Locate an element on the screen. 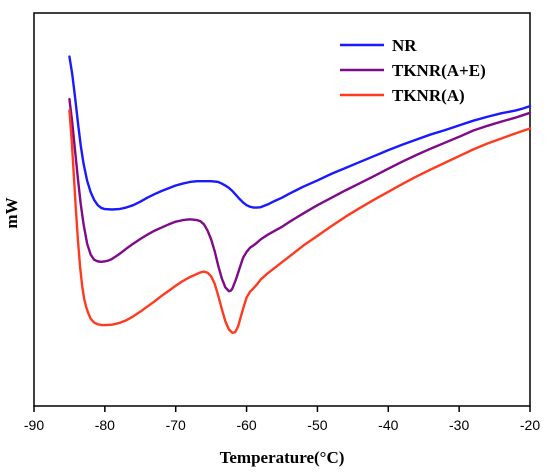 Image resolution: width=550 pixels, height=472 pixels. x-tick-label: -80 is located at coordinates (105, 425).